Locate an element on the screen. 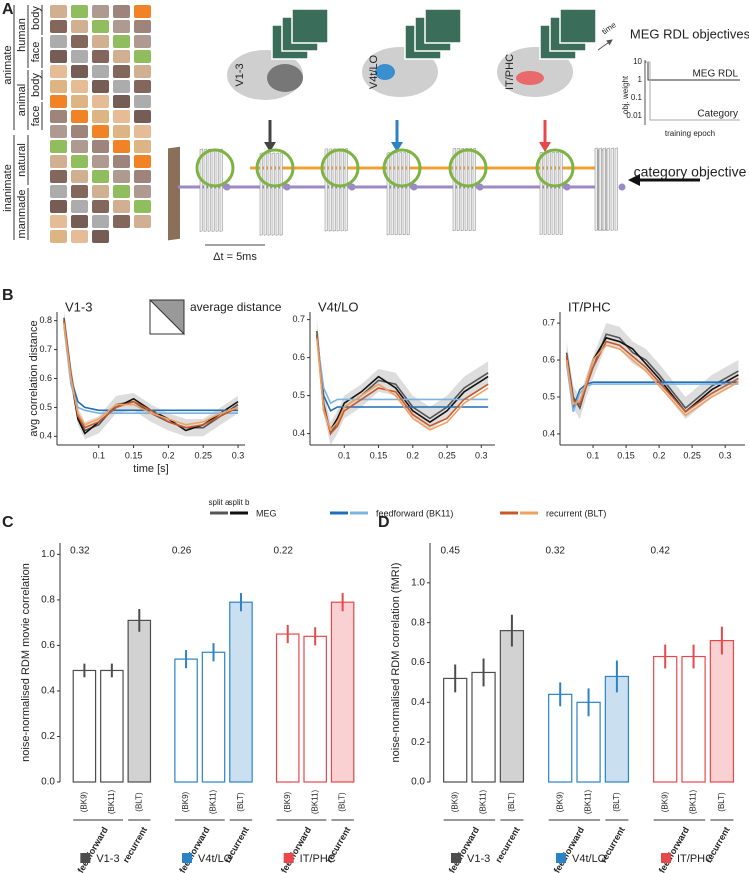 The height and width of the screenshot is (873, 749). category-label: human is located at coordinates (22, 35).